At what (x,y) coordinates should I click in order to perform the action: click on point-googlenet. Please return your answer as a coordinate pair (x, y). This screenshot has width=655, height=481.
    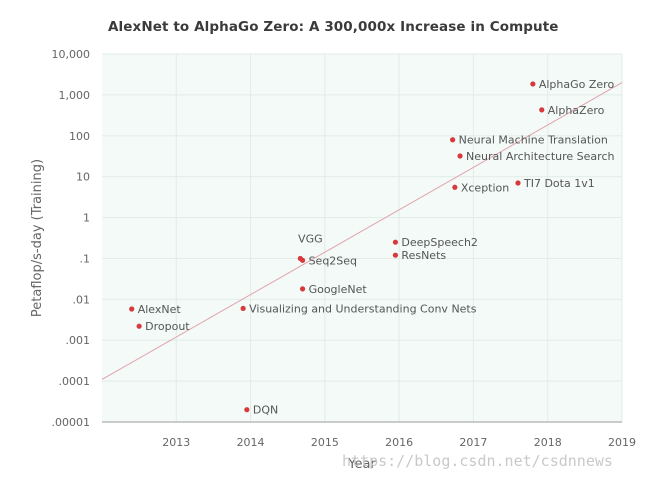
    Looking at the image, I should click on (302, 289).